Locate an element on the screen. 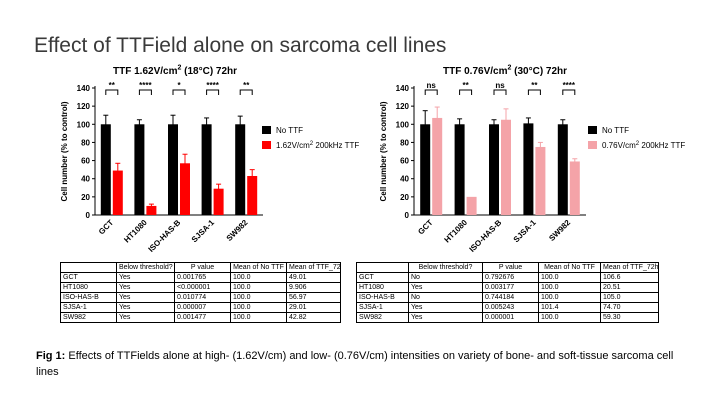 This screenshot has width=720, height=405. table-row: HT1080 Yes 0.003177 100.0 20.51 is located at coordinates (507, 287).